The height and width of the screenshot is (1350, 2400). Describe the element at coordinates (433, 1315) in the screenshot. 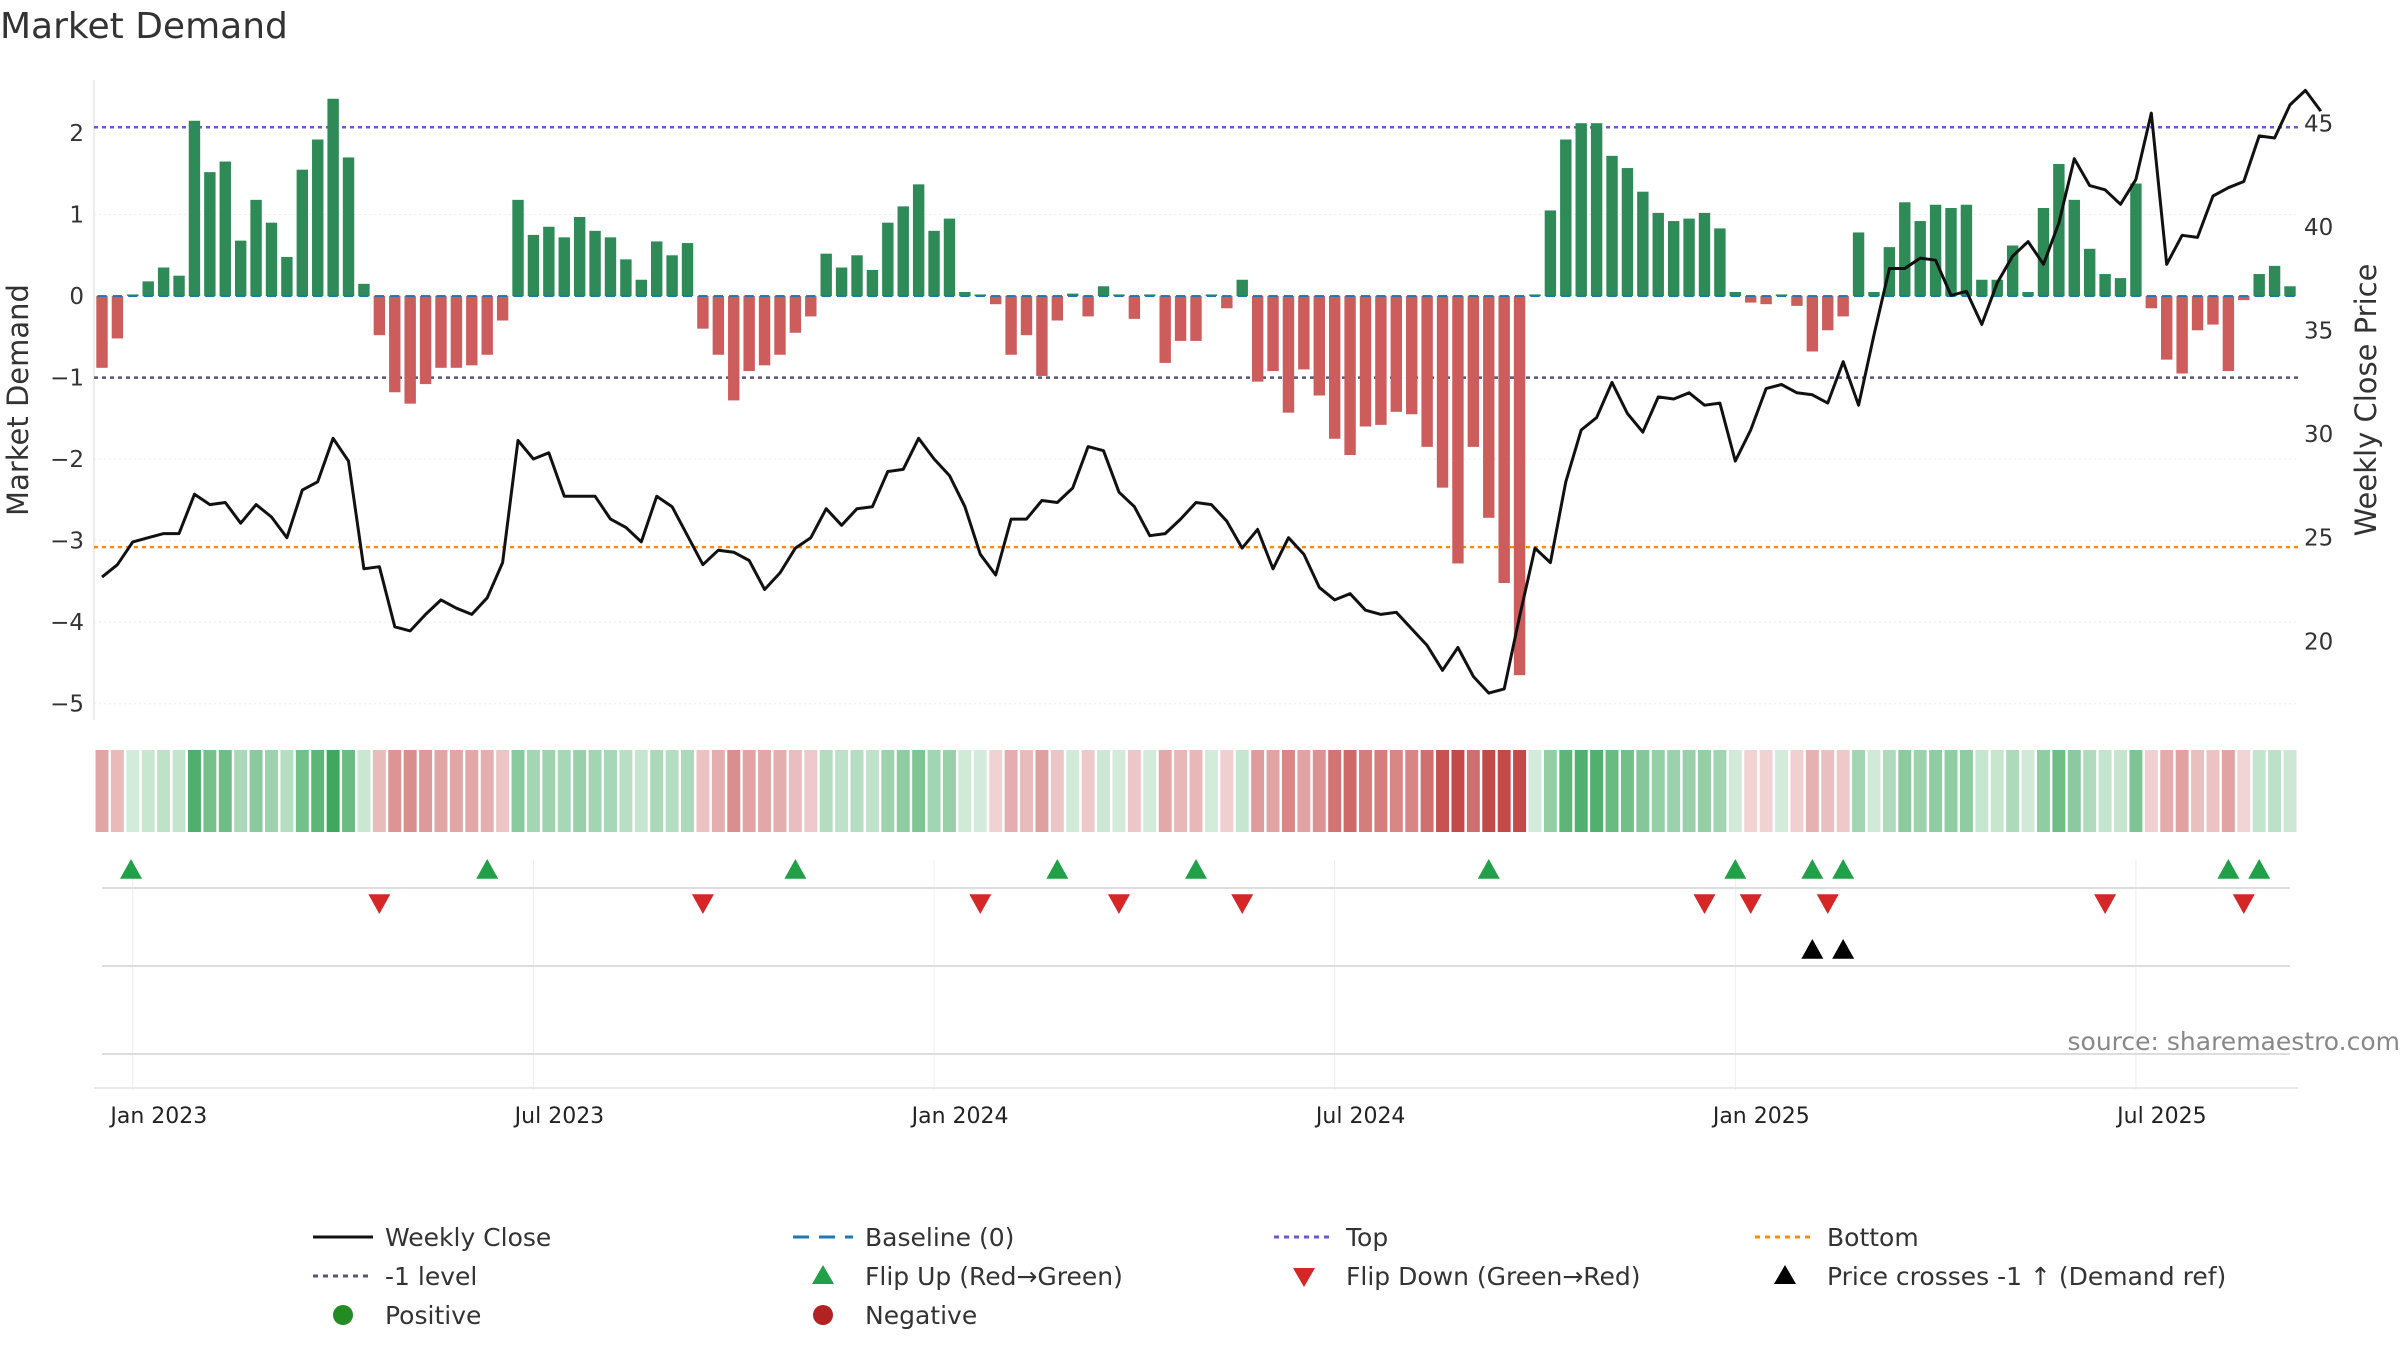

I see `legend-label: Positive` at that location.